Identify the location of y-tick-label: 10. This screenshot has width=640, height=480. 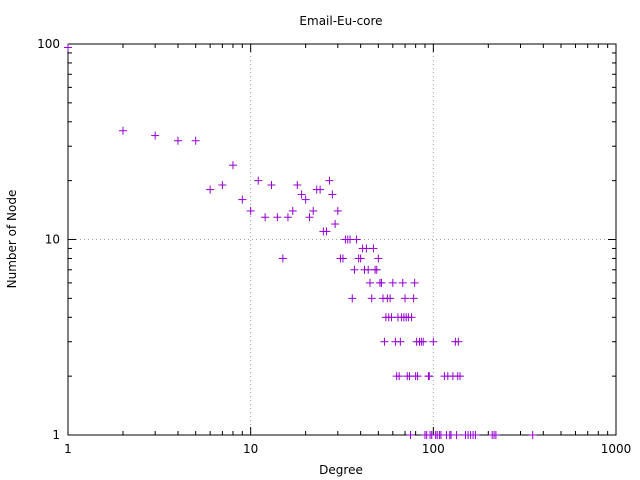
(52, 240).